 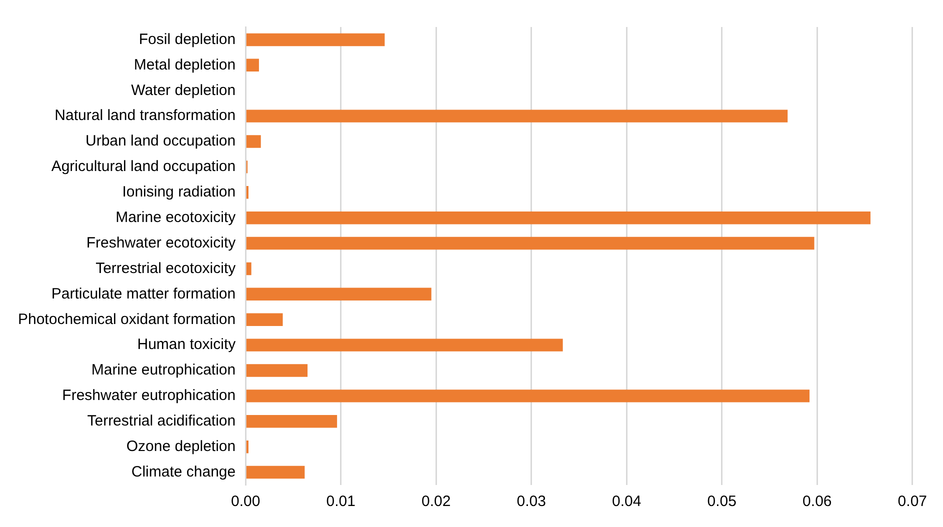 I want to click on y-tick-label: Ozone depletion, so click(x=181, y=446).